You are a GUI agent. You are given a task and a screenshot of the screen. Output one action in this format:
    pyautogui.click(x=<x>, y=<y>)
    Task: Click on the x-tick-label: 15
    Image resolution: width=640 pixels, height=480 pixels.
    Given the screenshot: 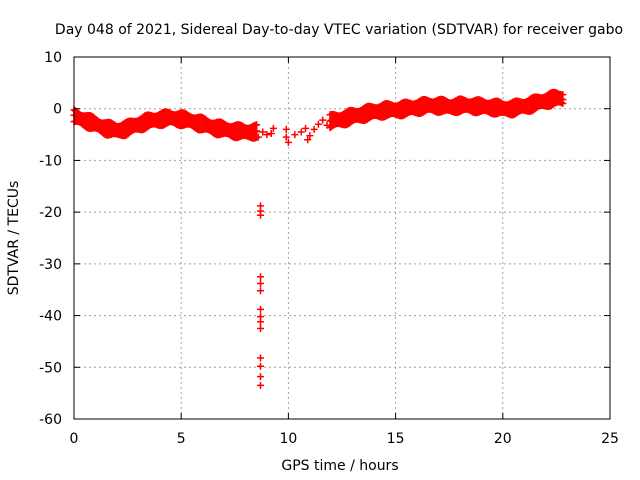 What is the action you would take?
    pyautogui.click(x=396, y=439)
    